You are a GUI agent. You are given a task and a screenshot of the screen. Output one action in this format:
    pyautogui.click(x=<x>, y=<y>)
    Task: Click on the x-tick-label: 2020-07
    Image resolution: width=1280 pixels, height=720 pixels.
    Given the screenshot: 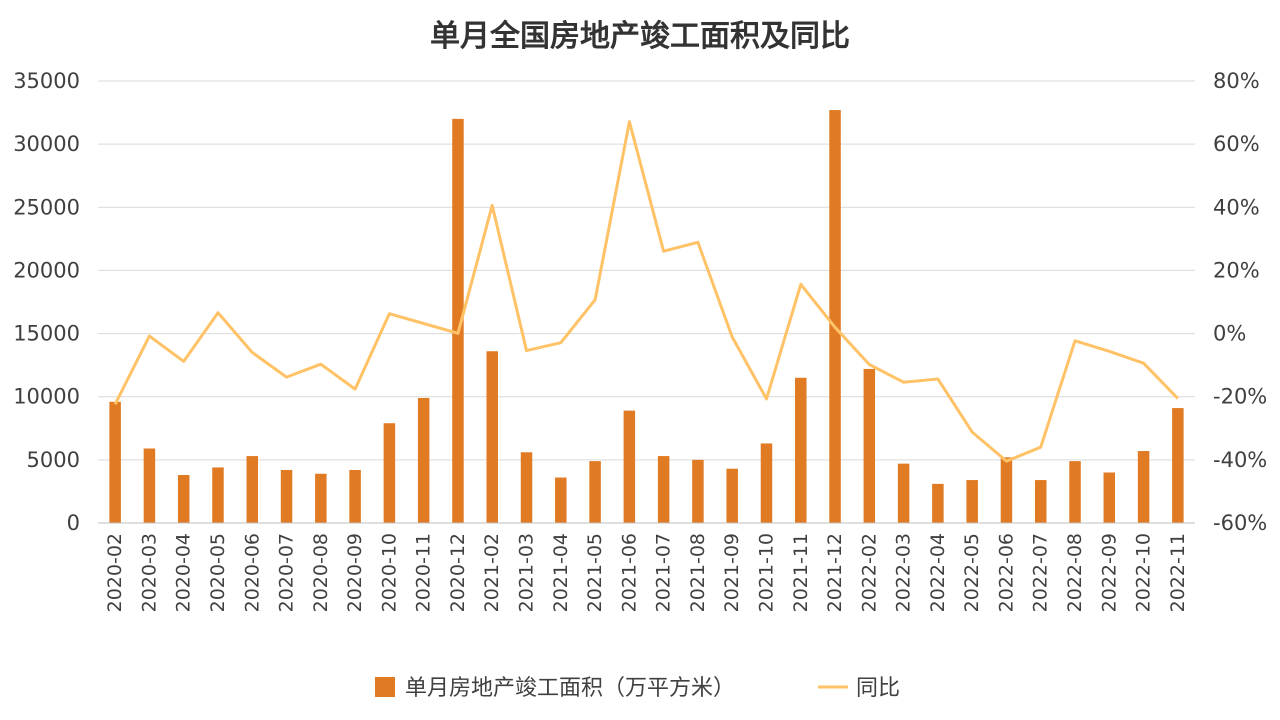 What is the action you would take?
    pyautogui.click(x=287, y=572)
    